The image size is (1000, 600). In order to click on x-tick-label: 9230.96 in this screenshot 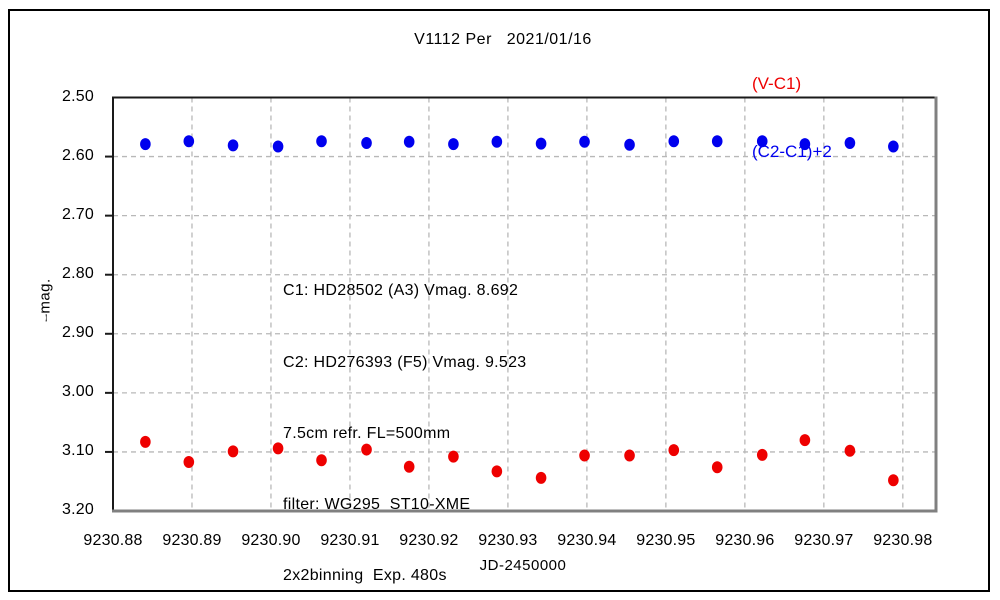, I will do `click(745, 540)`.